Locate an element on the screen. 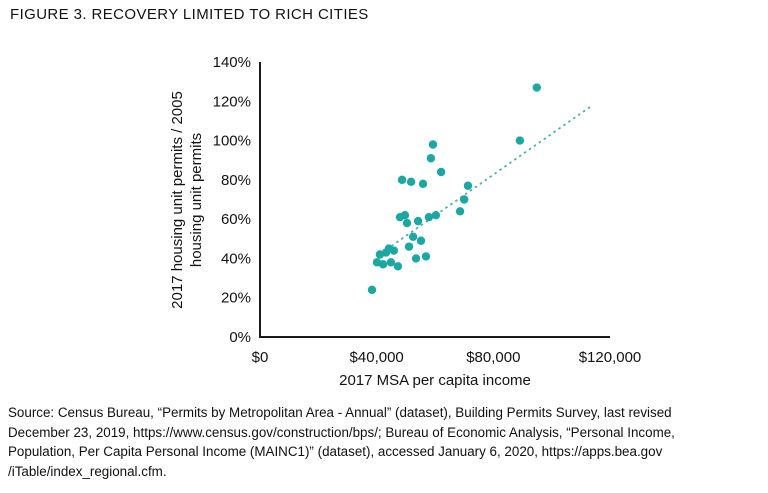 This screenshot has height=493, width=768. x-axis-label: 2017 MSA per capita income is located at coordinates (435, 380).